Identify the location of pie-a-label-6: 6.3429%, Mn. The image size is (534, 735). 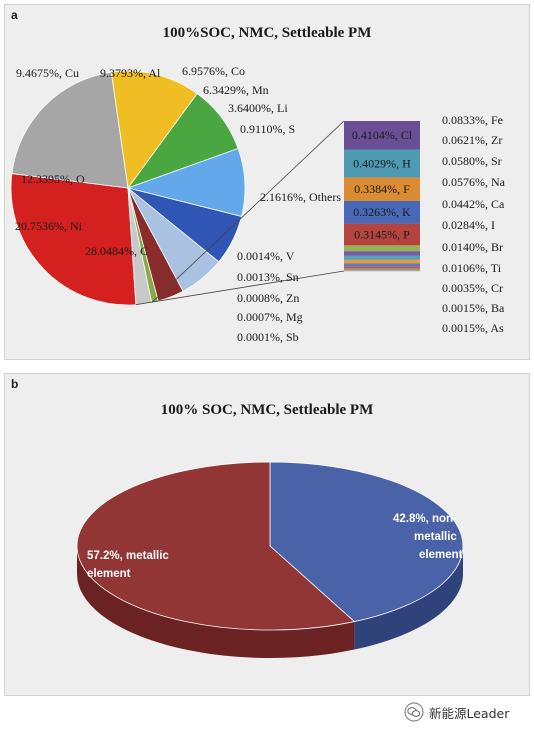
(236, 90).